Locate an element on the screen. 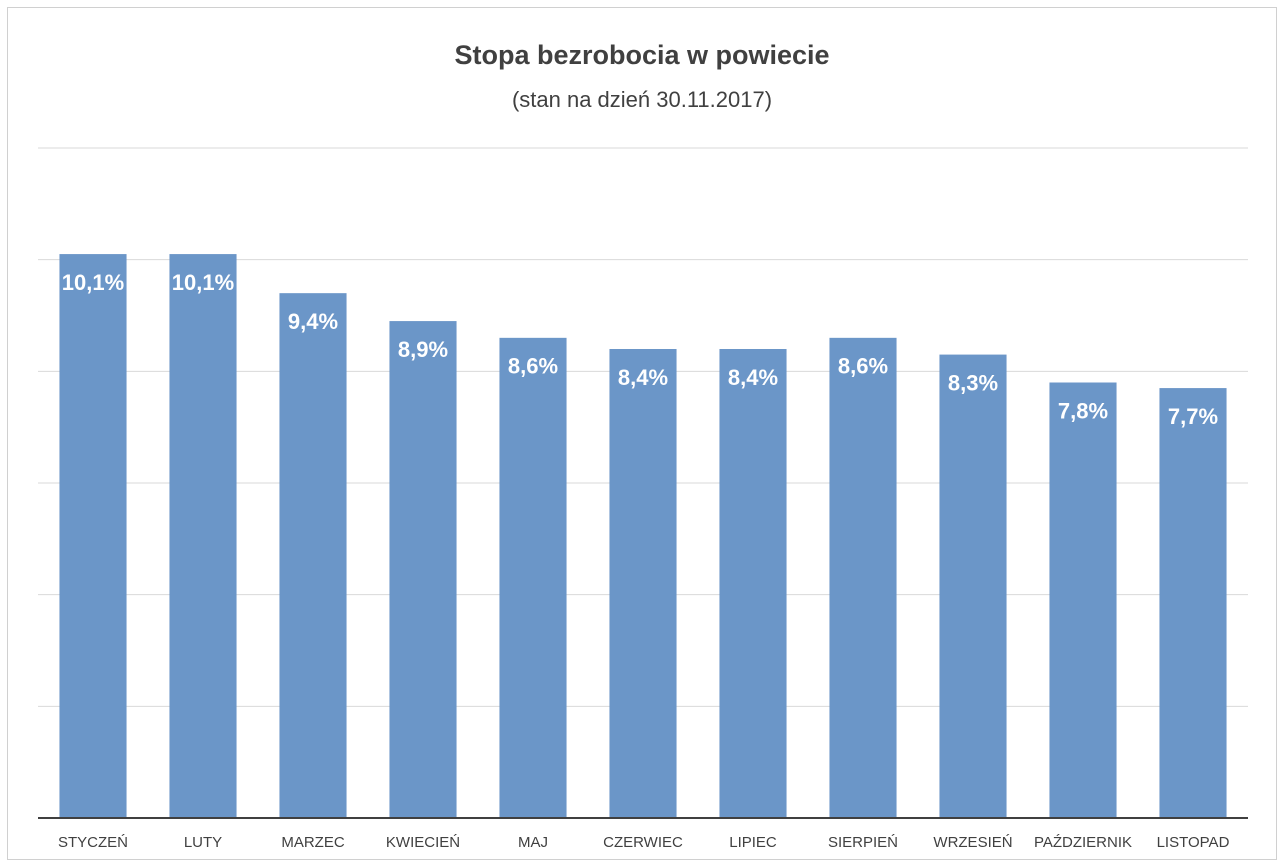  x-tick-label: SIERPIEŃ is located at coordinates (863, 842).